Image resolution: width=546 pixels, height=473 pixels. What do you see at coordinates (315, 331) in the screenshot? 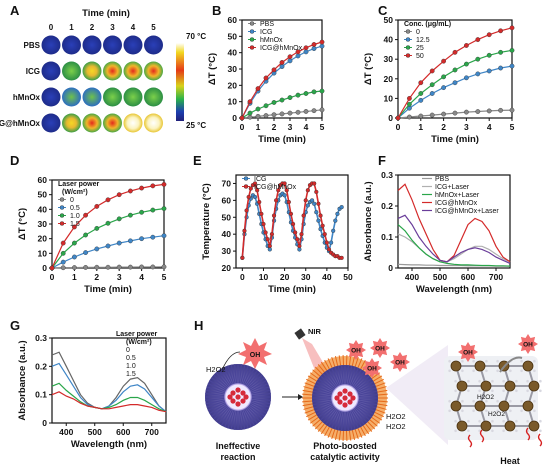
I see `nir-label: NIR` at bounding box center [315, 331].